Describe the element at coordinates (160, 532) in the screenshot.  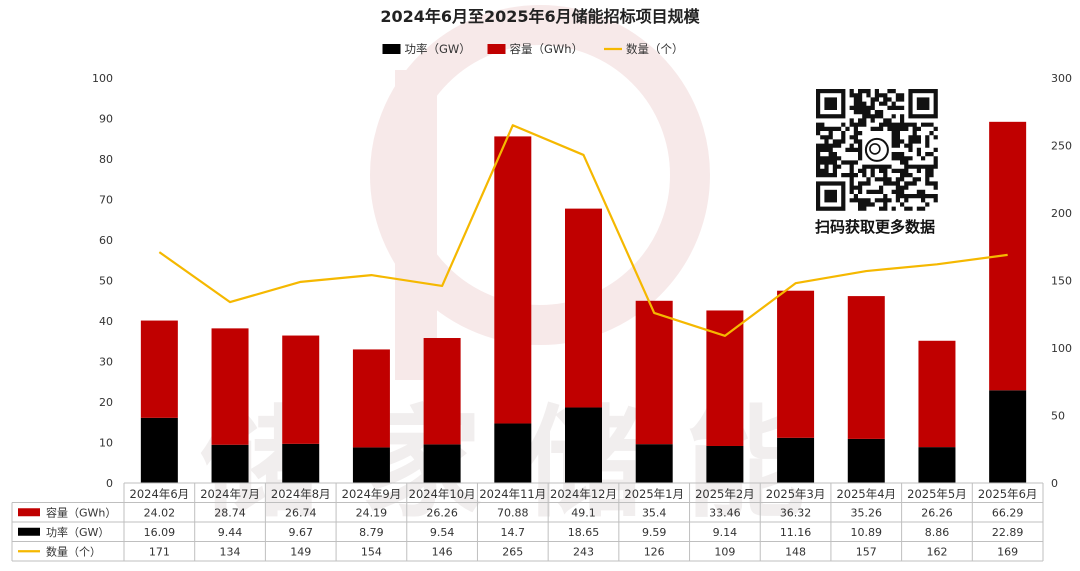
I see `table-cell: 16.09` at that location.